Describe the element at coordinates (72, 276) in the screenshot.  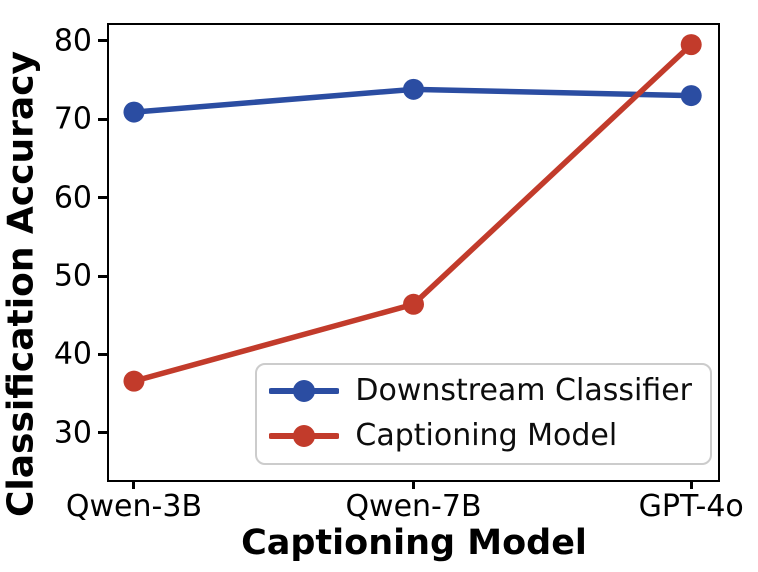
I see `y-tick-label-50: 50` at that location.